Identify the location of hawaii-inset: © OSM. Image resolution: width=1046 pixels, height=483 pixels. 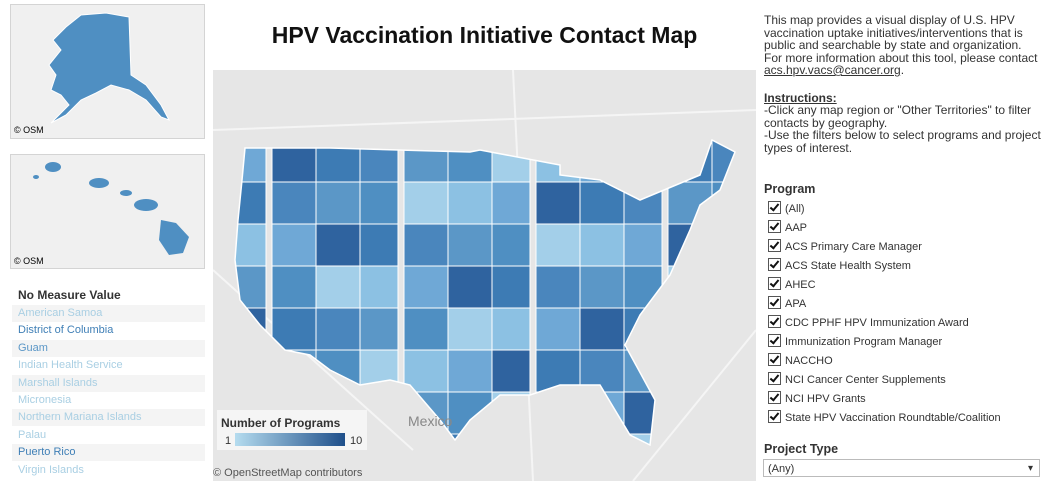
(107, 211).